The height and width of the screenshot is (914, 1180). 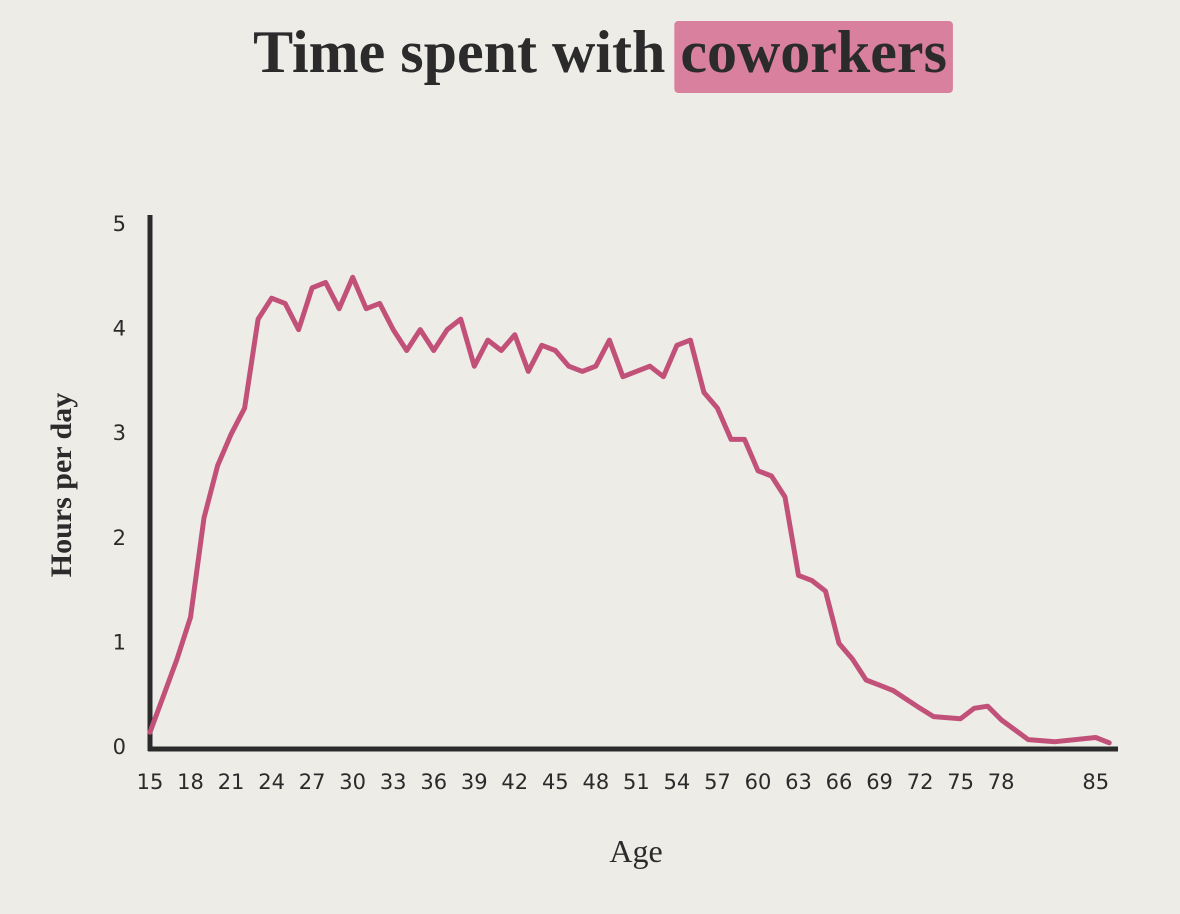 What do you see at coordinates (960, 782) in the screenshot?
I see `x-tick-label: 75` at bounding box center [960, 782].